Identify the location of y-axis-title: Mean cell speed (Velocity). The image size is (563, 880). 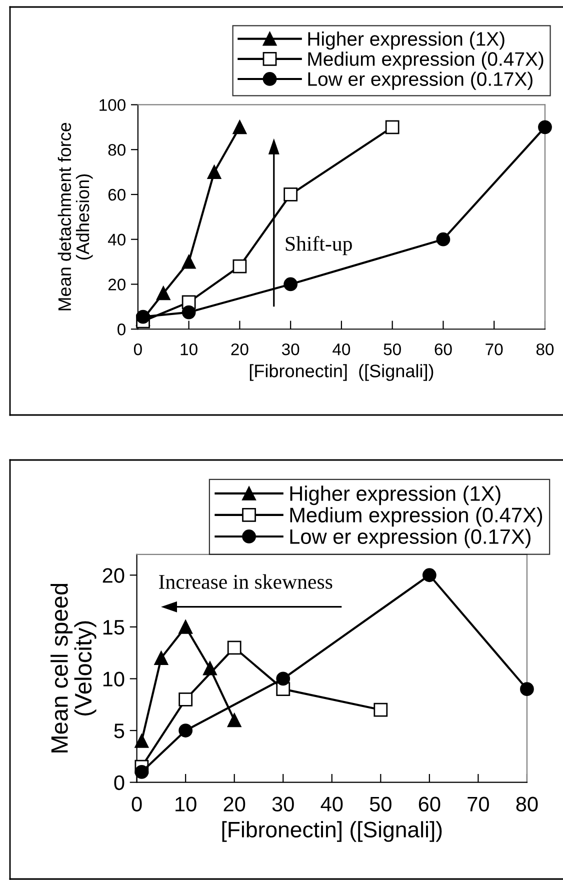
(73, 668).